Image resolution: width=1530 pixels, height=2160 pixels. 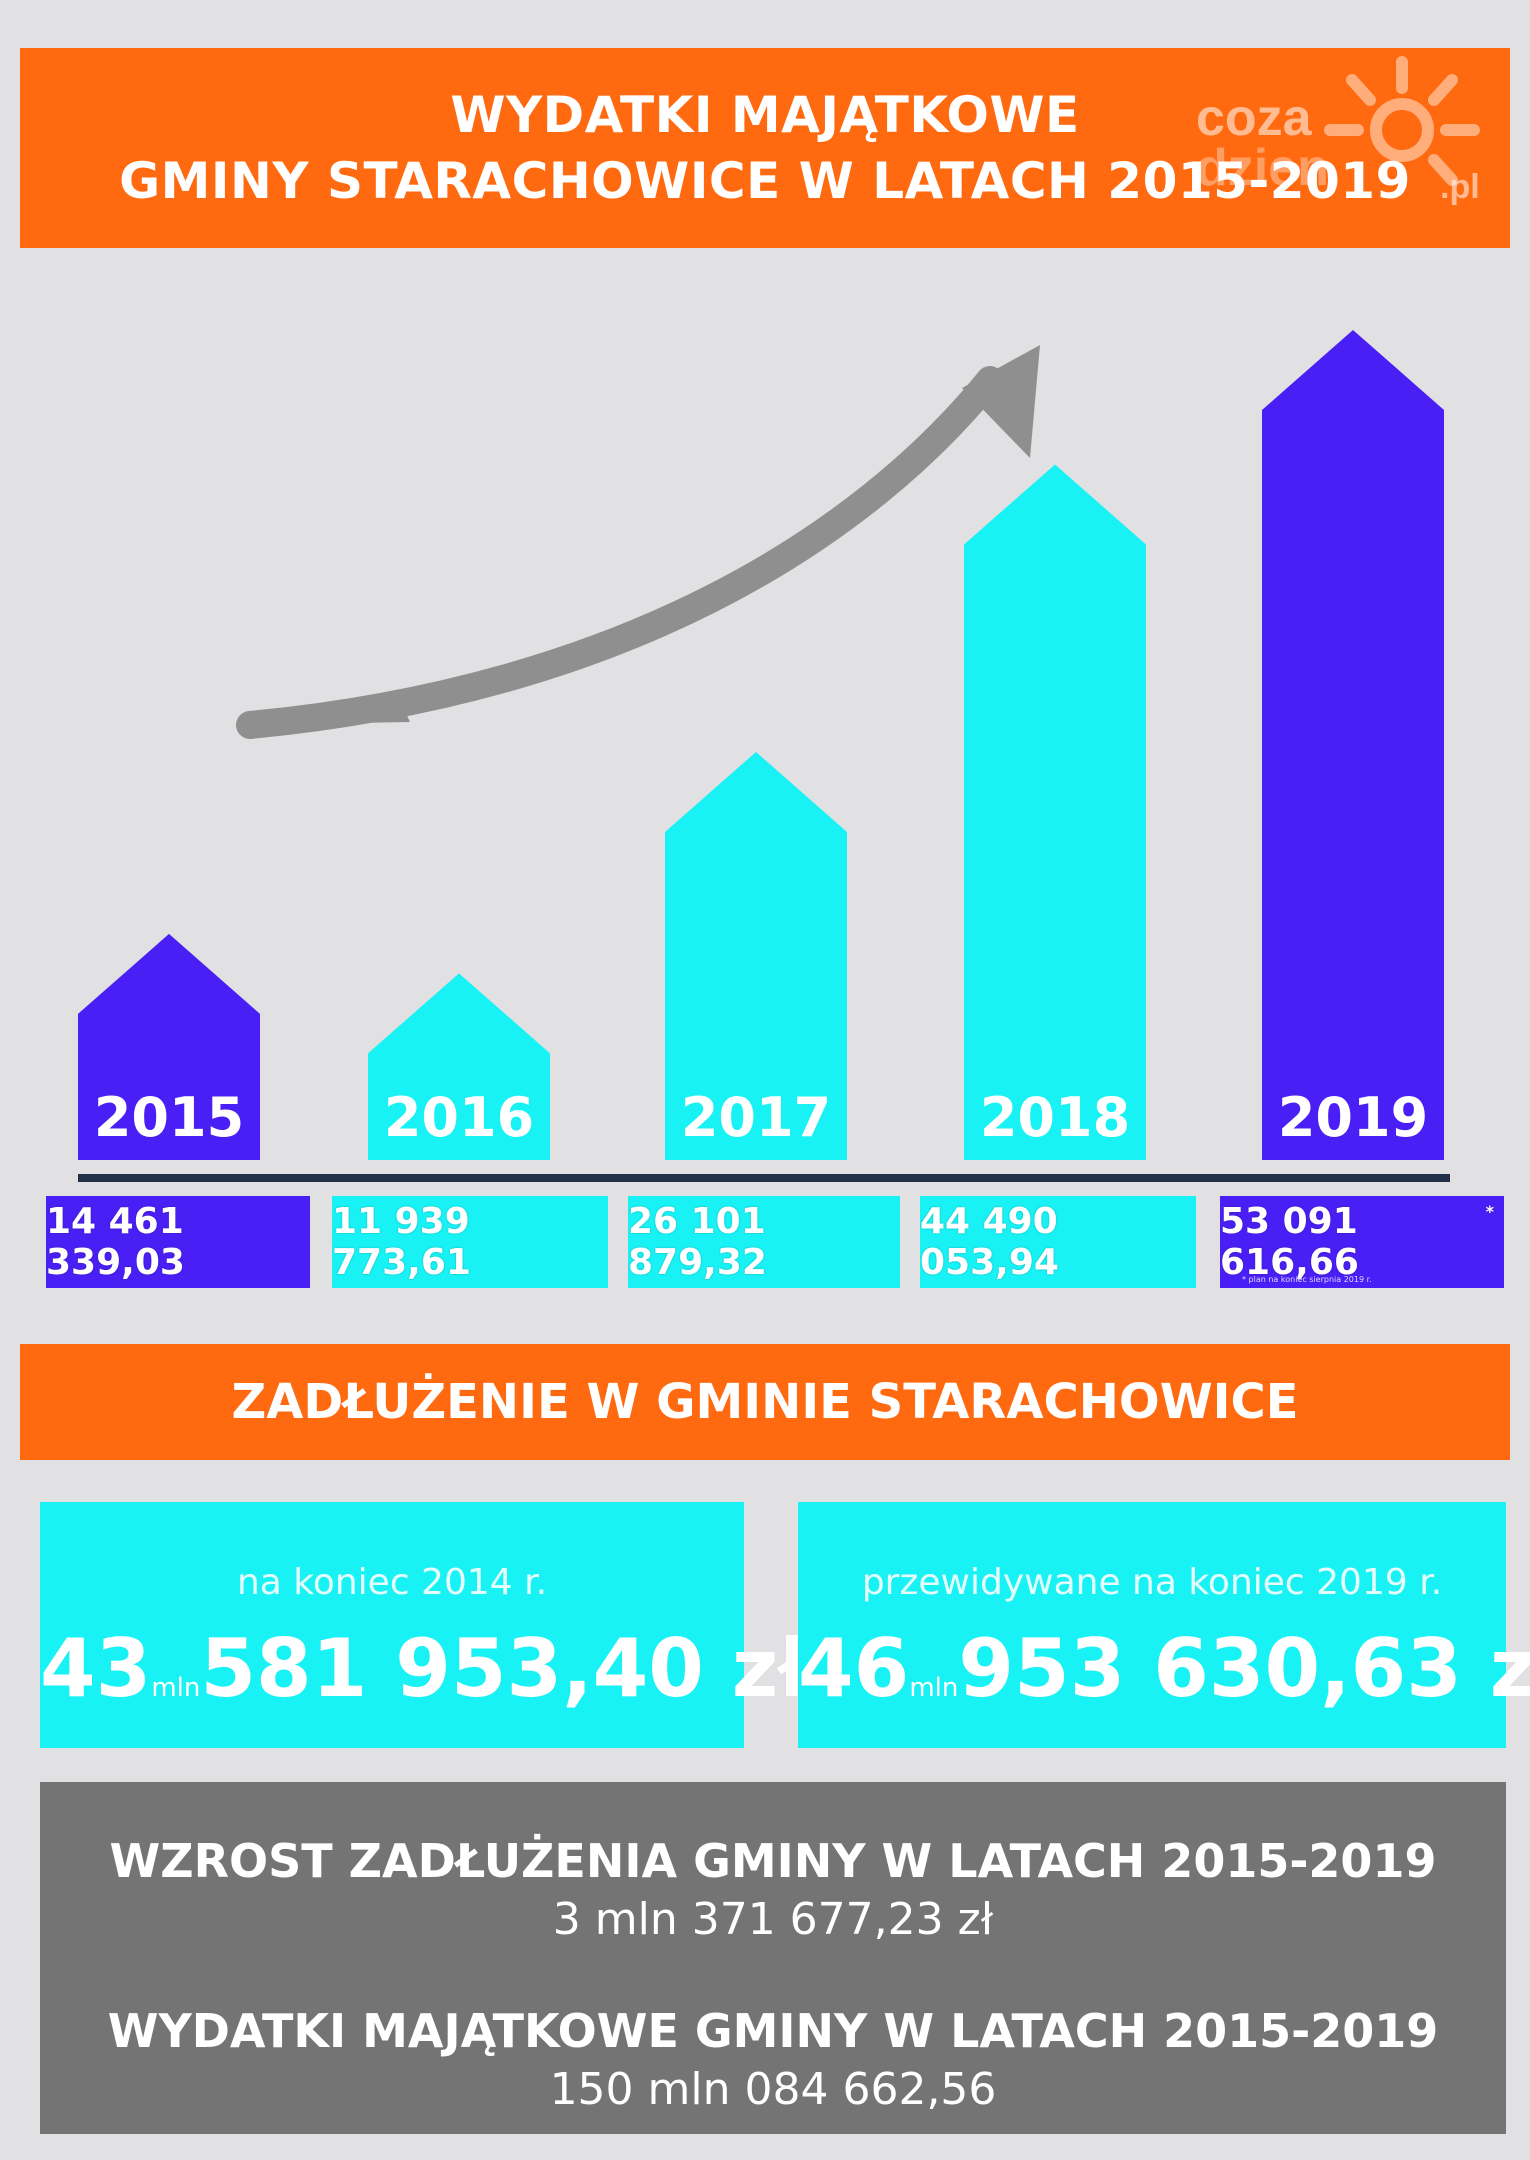 What do you see at coordinates (1307, 1279) in the screenshot?
I see `footnote: * plan na koniec sierpnia 2019 r.` at bounding box center [1307, 1279].